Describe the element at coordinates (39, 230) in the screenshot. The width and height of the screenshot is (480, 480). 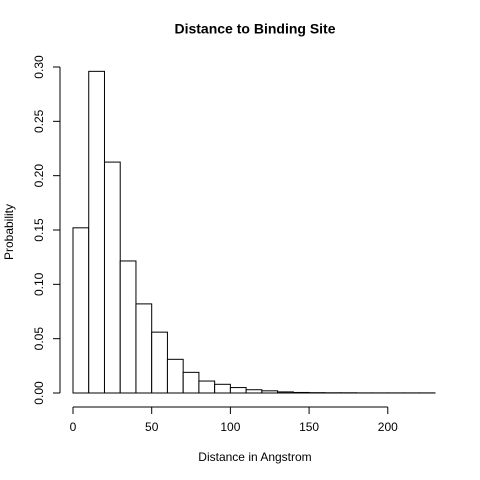
I see `y-tick-label: 0.15` at that location.